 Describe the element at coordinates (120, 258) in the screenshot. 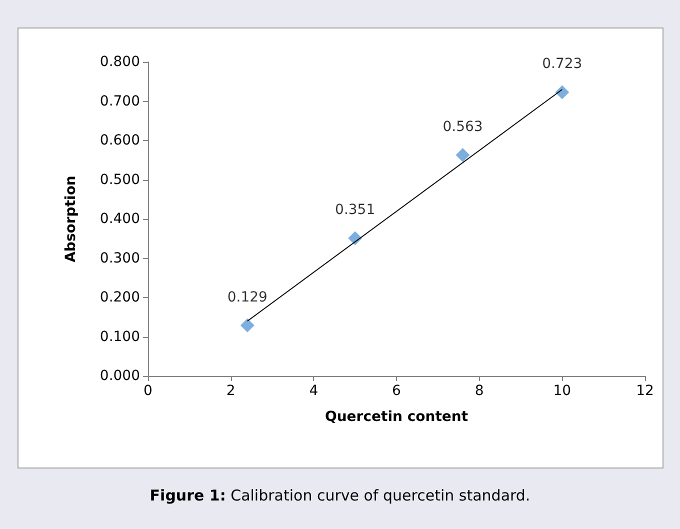

I see `y-tick-label: 0.300` at that location.